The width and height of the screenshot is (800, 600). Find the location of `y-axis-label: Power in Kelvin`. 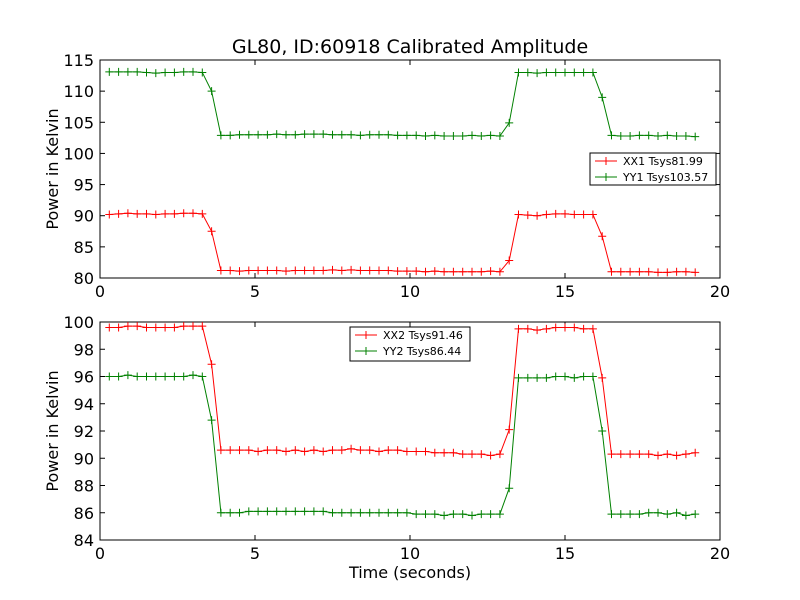

y-axis-label: Power in Kelvin is located at coordinates (52, 168).